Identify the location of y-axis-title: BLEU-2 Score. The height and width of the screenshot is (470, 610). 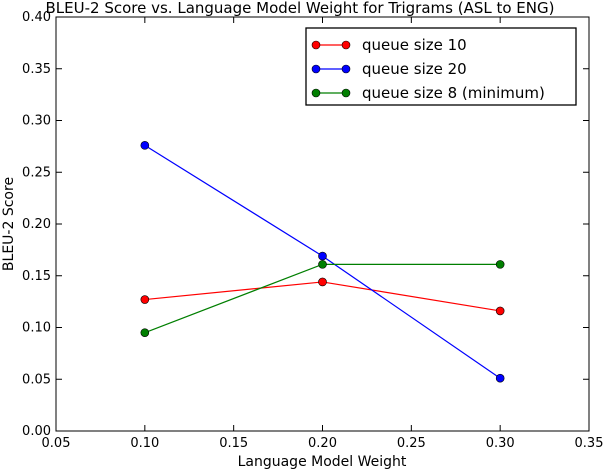
(9, 224).